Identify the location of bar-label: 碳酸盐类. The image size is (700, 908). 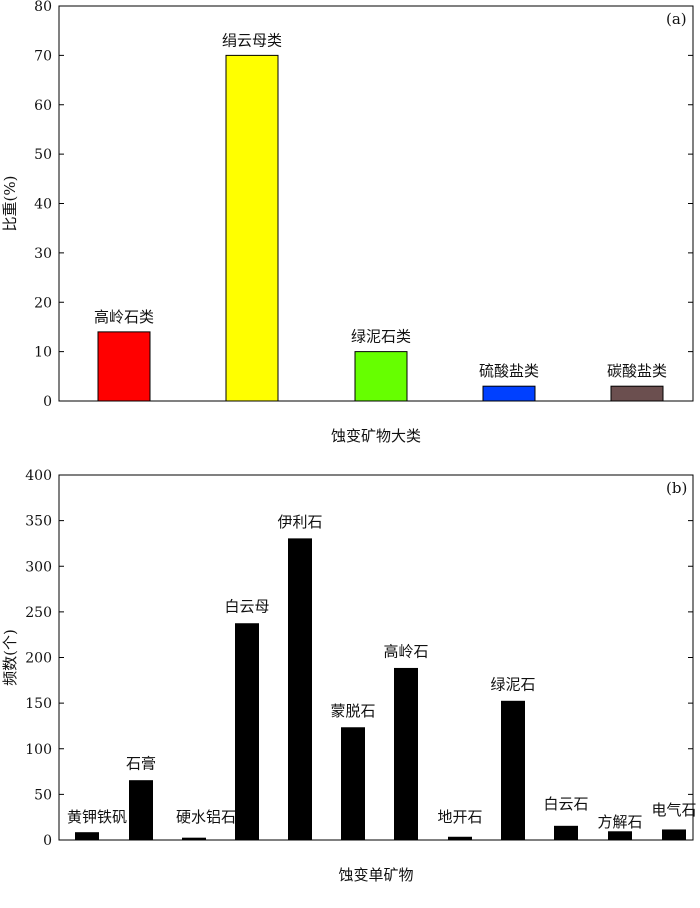
(637, 371).